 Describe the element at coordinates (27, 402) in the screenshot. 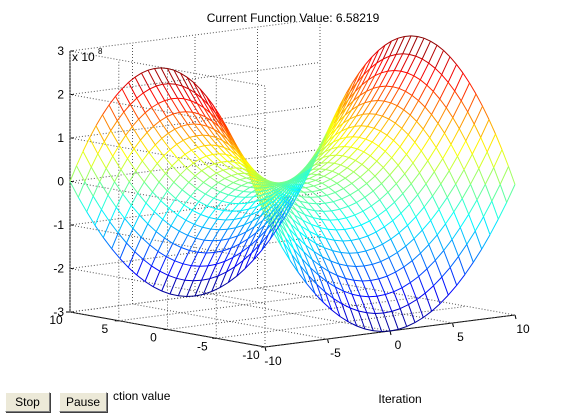

I see `stop-button: Stop` at that location.